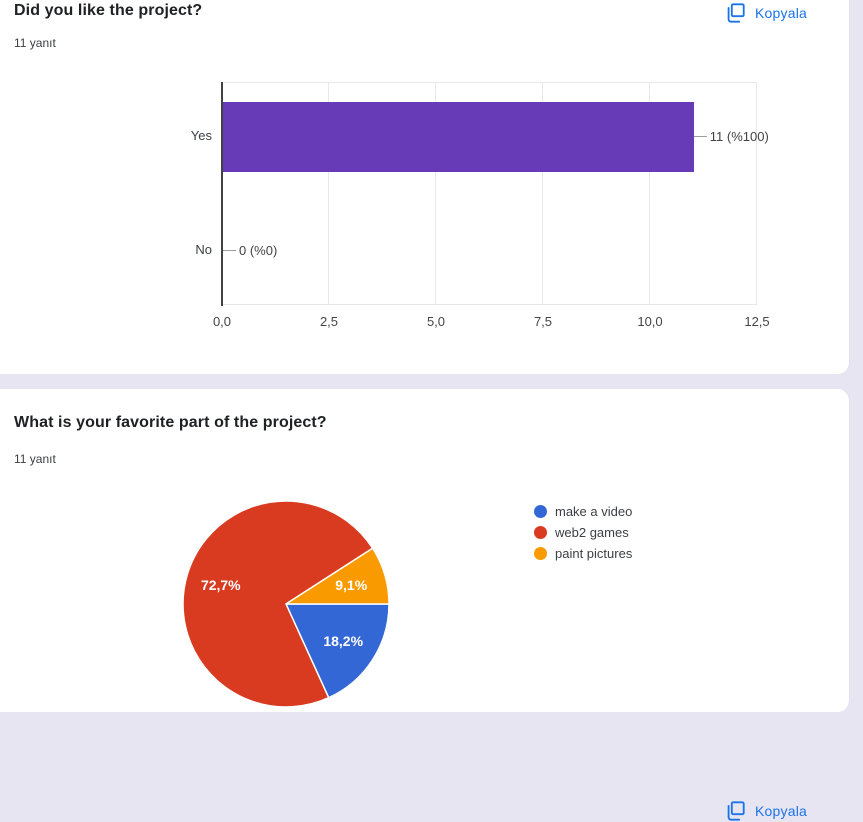  What do you see at coordinates (329, 321) in the screenshot?
I see `x-axis-tick-label: 2,5` at bounding box center [329, 321].